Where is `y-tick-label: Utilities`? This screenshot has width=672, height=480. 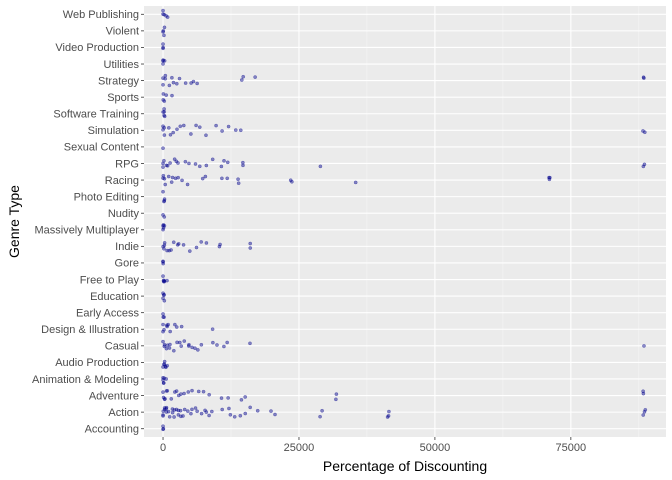
y-tick-label: Utilities is located at coordinates (122, 65).